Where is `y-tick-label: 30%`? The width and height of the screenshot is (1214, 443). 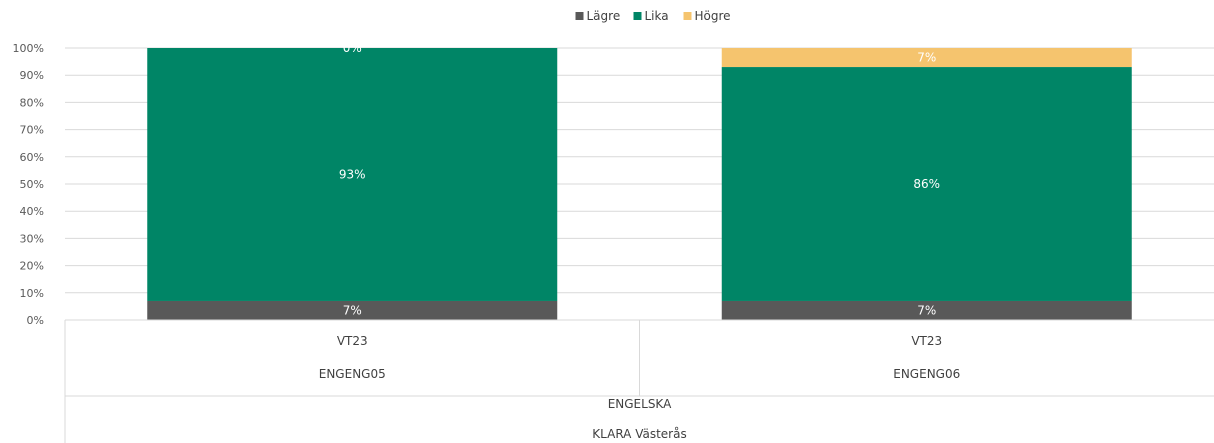
y-tick-label: 30% is located at coordinates (32, 238).